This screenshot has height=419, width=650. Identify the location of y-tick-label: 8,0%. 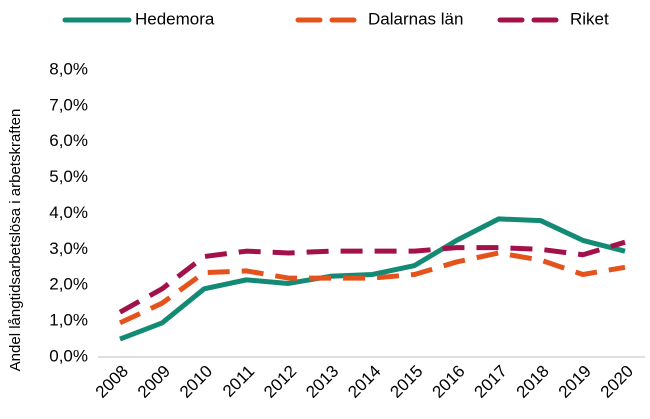
(68, 68).